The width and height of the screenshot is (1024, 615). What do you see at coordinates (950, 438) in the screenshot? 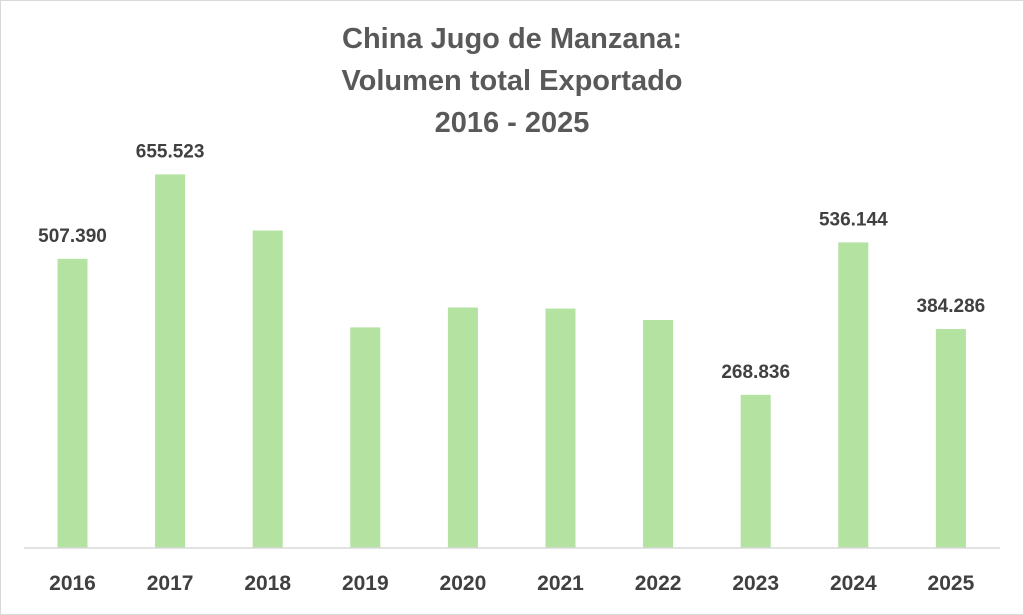
I see `bar-2025` at bounding box center [950, 438].